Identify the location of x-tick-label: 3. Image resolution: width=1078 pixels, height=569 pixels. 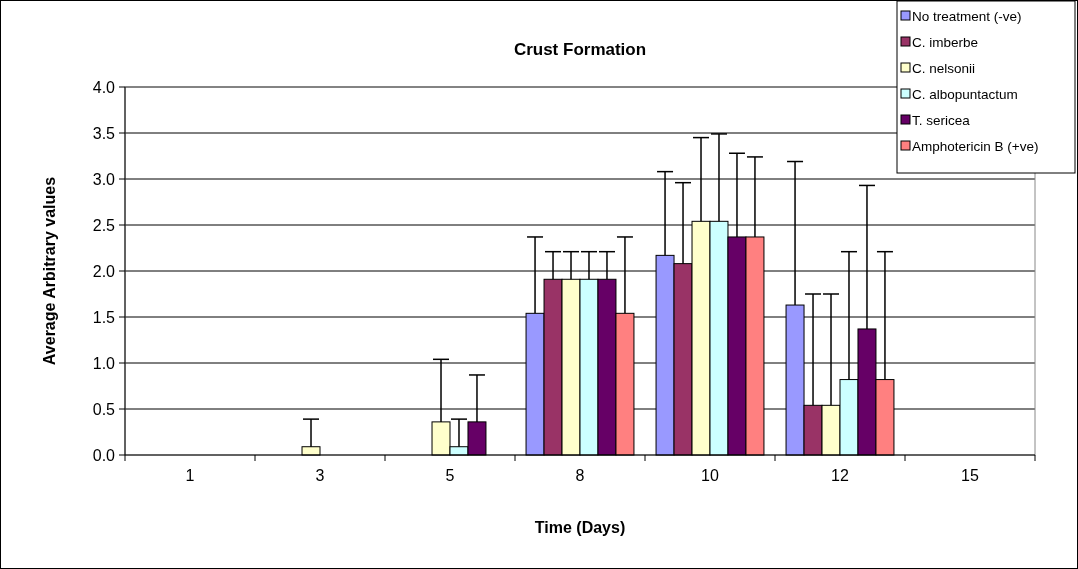
(320, 475).